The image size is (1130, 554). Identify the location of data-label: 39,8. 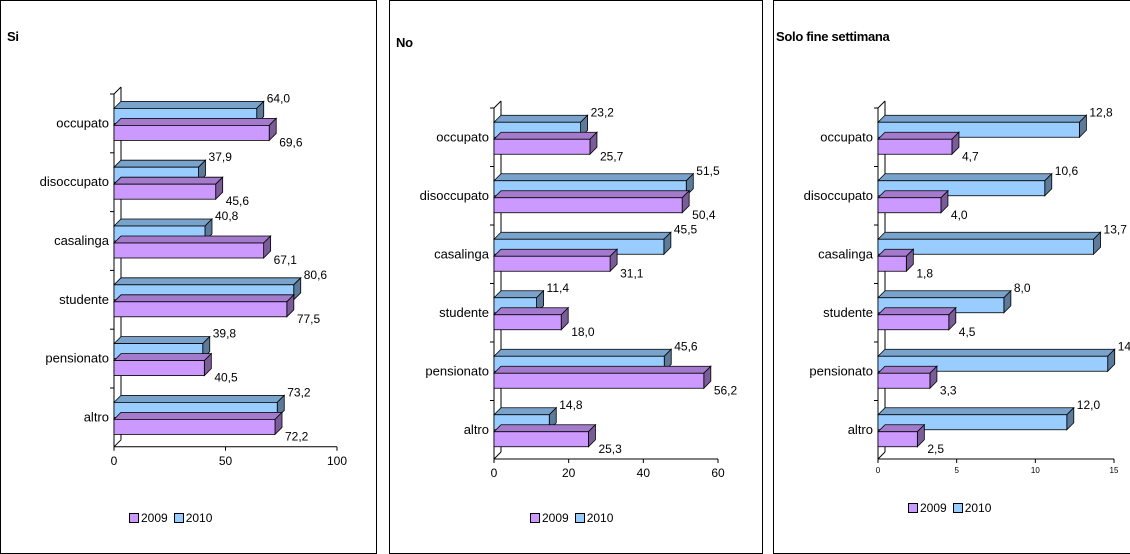
(225, 334).